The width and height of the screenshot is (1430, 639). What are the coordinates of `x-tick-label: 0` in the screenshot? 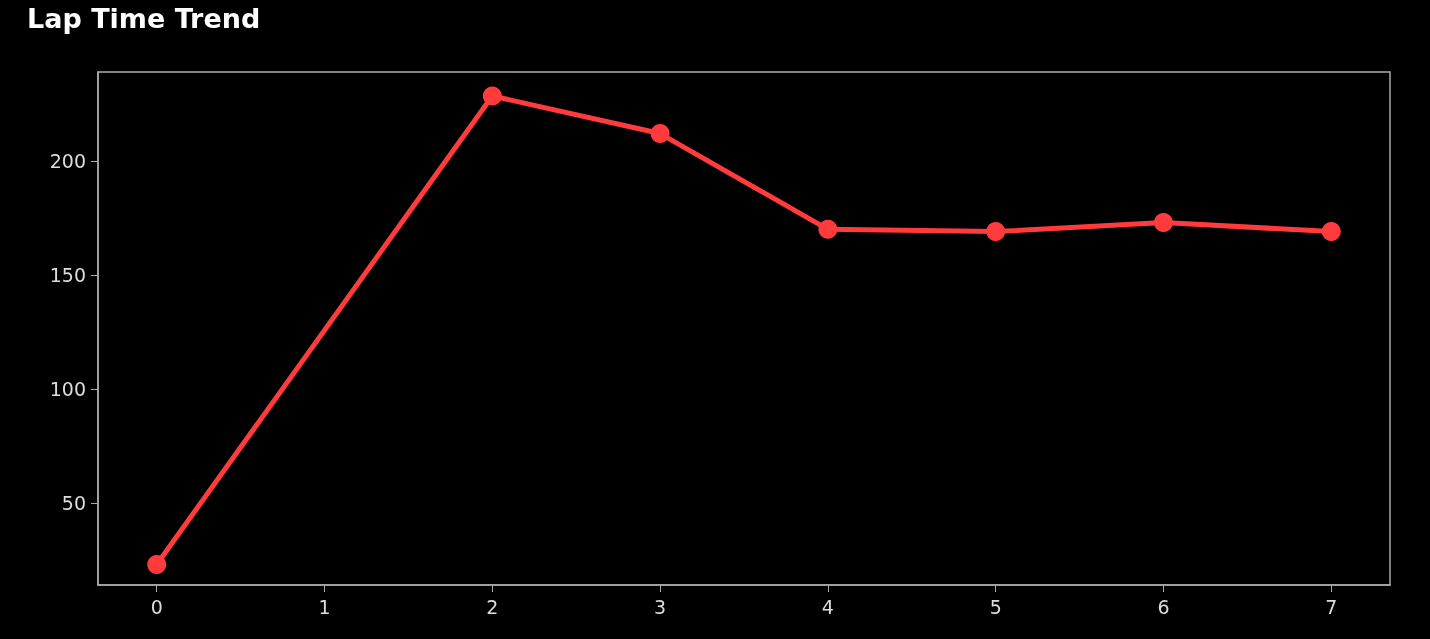 It's located at (156, 606).